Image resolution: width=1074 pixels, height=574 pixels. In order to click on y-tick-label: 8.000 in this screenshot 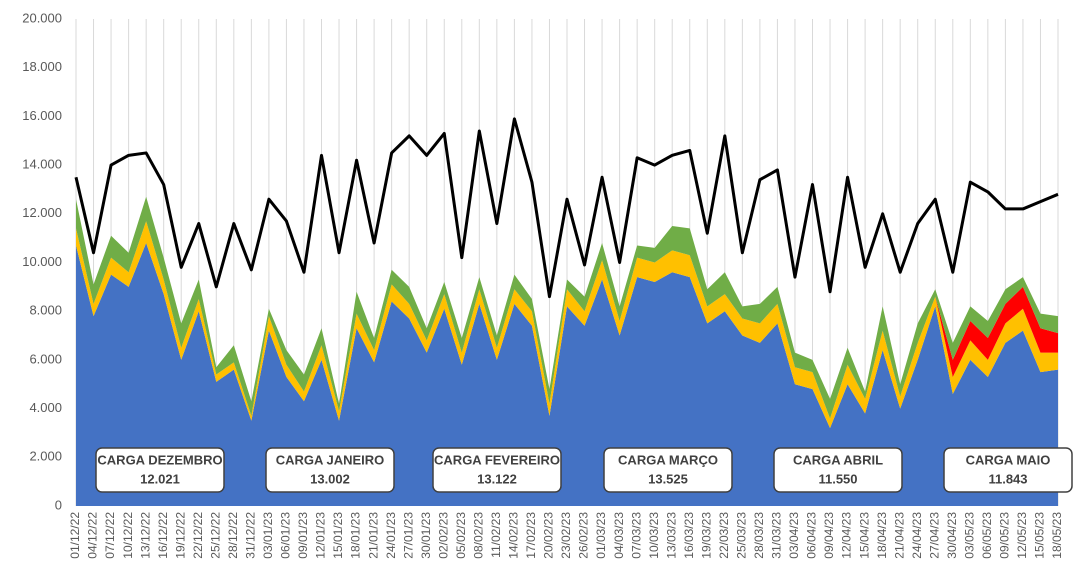, I will do `click(45, 310)`.